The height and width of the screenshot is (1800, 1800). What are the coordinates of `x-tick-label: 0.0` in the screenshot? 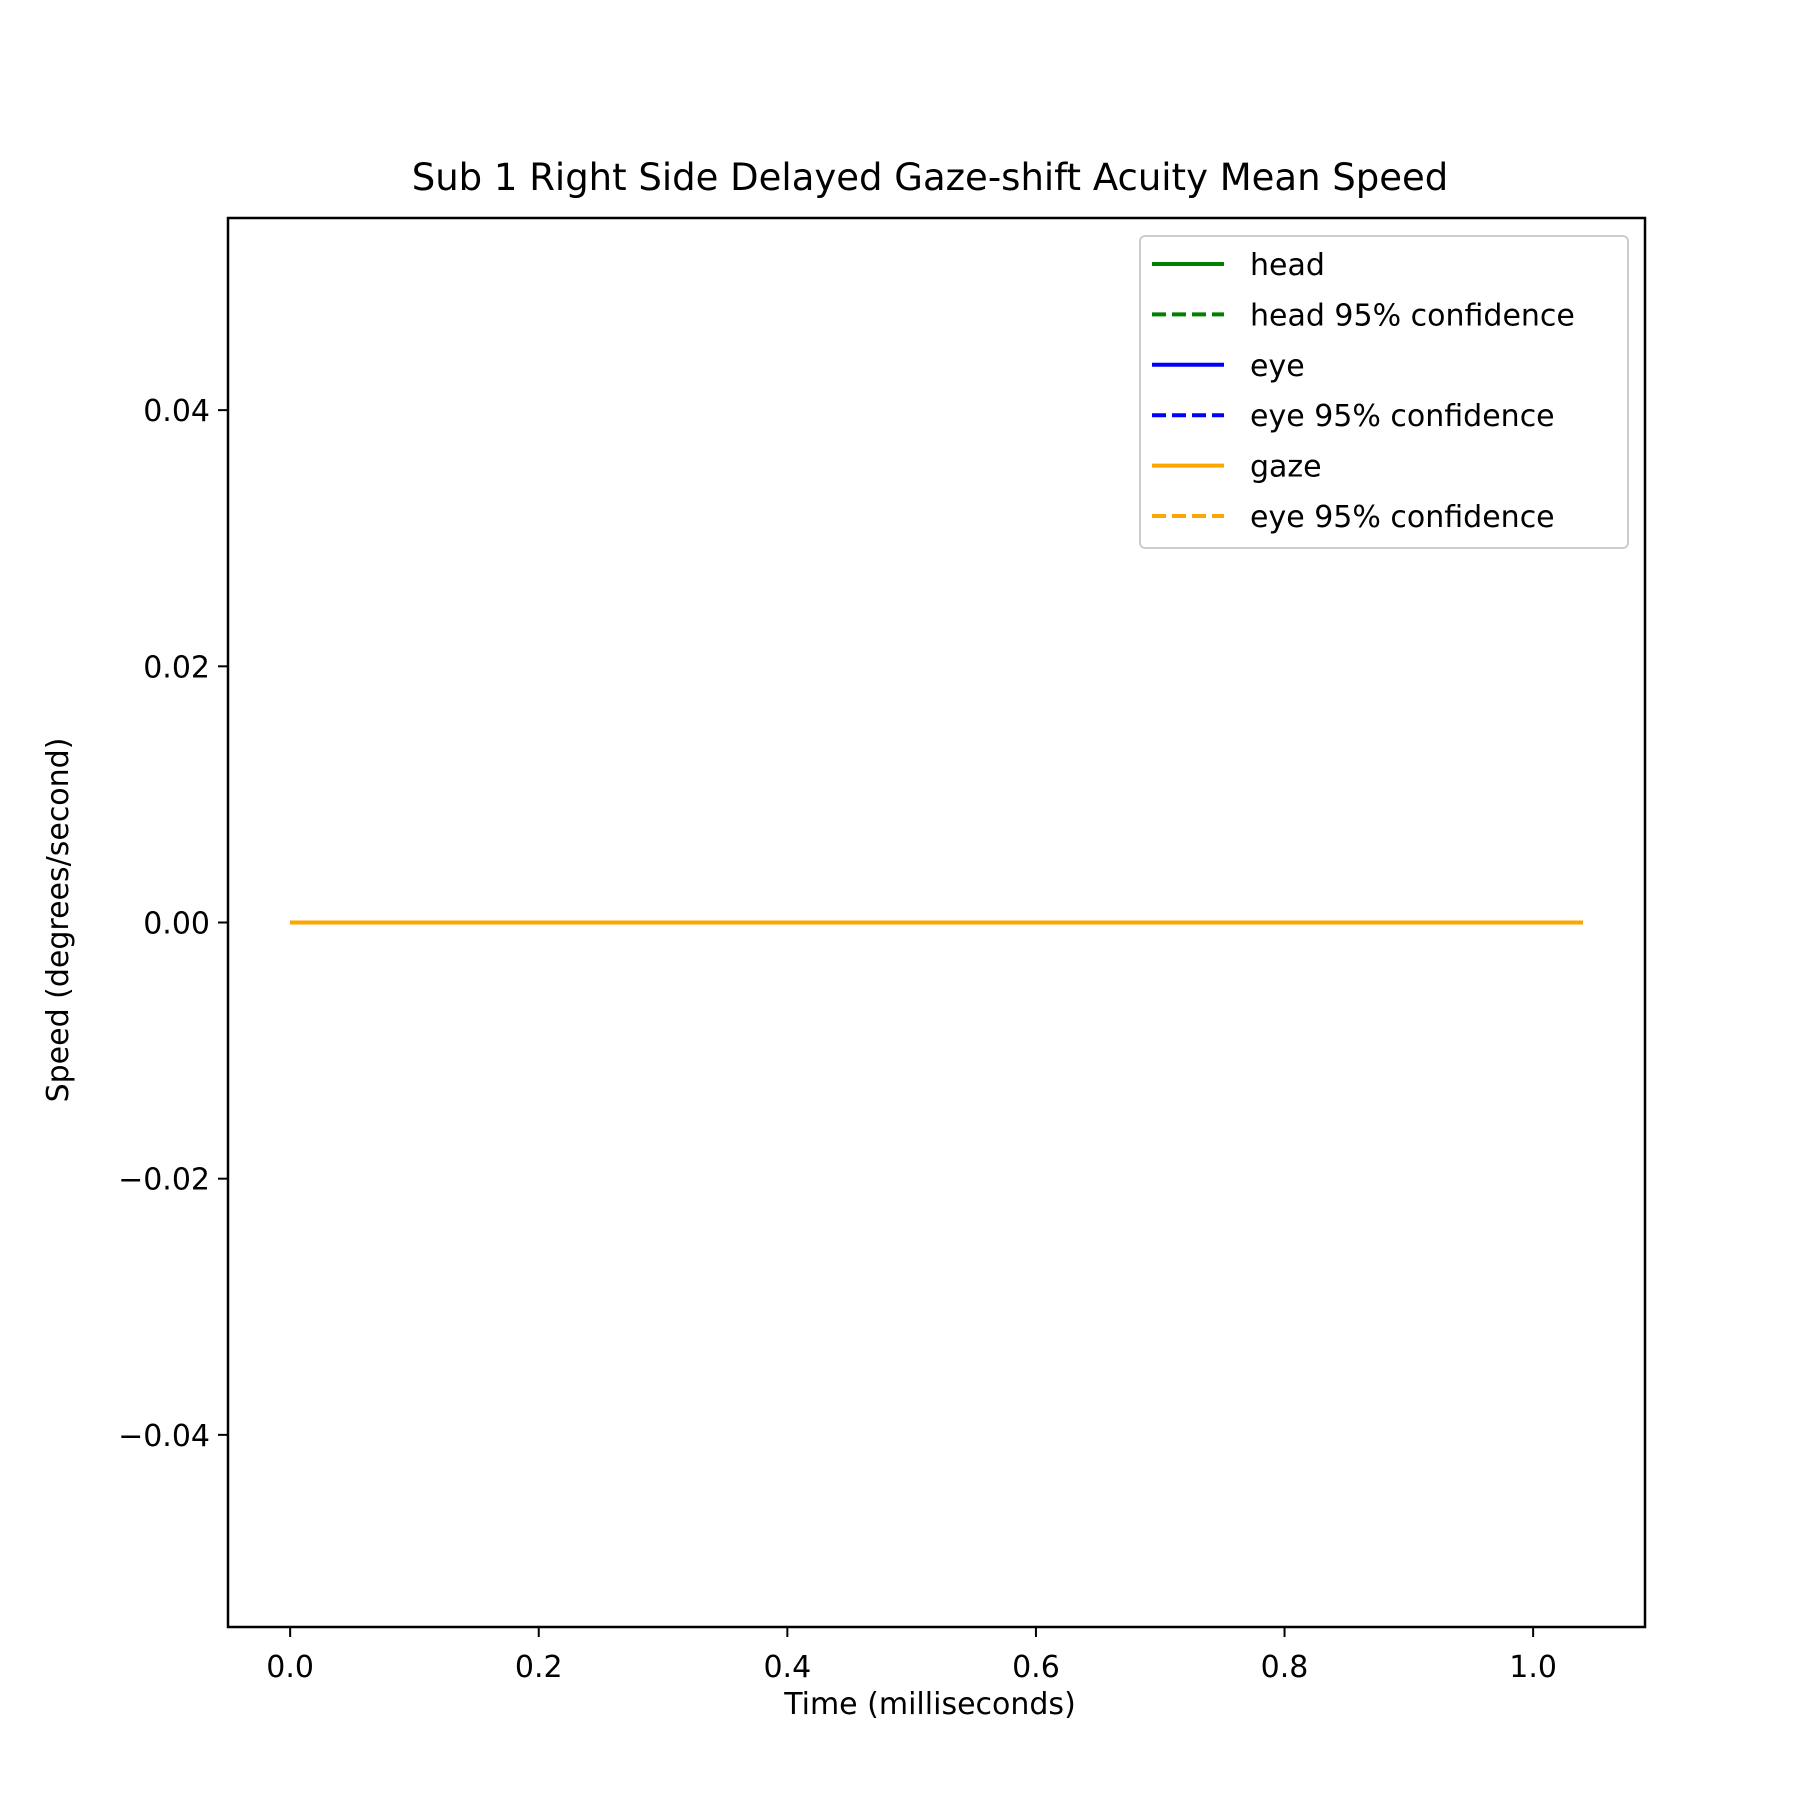 It's located at (290, 1667).